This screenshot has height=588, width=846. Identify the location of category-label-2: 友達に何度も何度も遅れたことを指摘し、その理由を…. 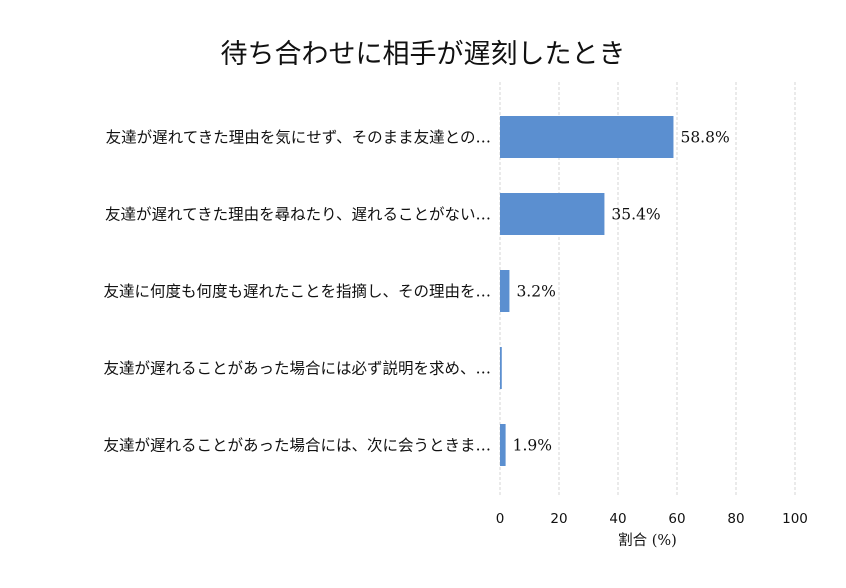
(297, 292).